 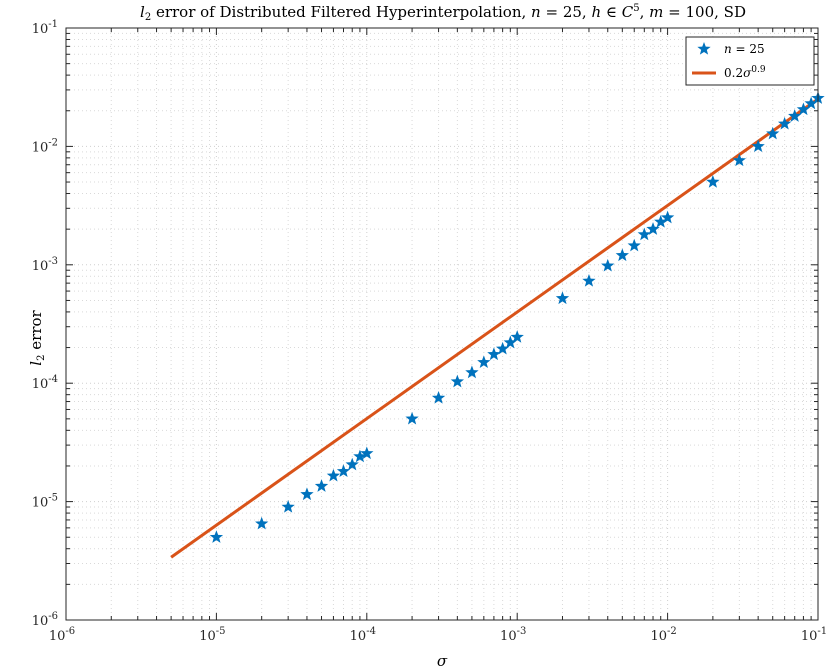 I want to click on legend-entry-scatter: n = 25, so click(x=744, y=49).